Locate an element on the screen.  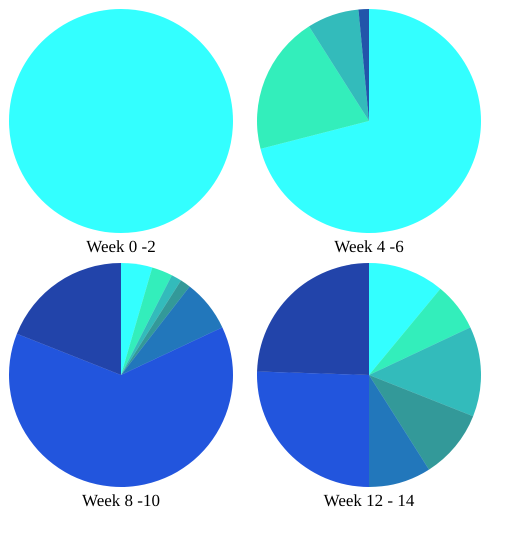
text: Week 4 -6 is located at coordinates (369, 246).